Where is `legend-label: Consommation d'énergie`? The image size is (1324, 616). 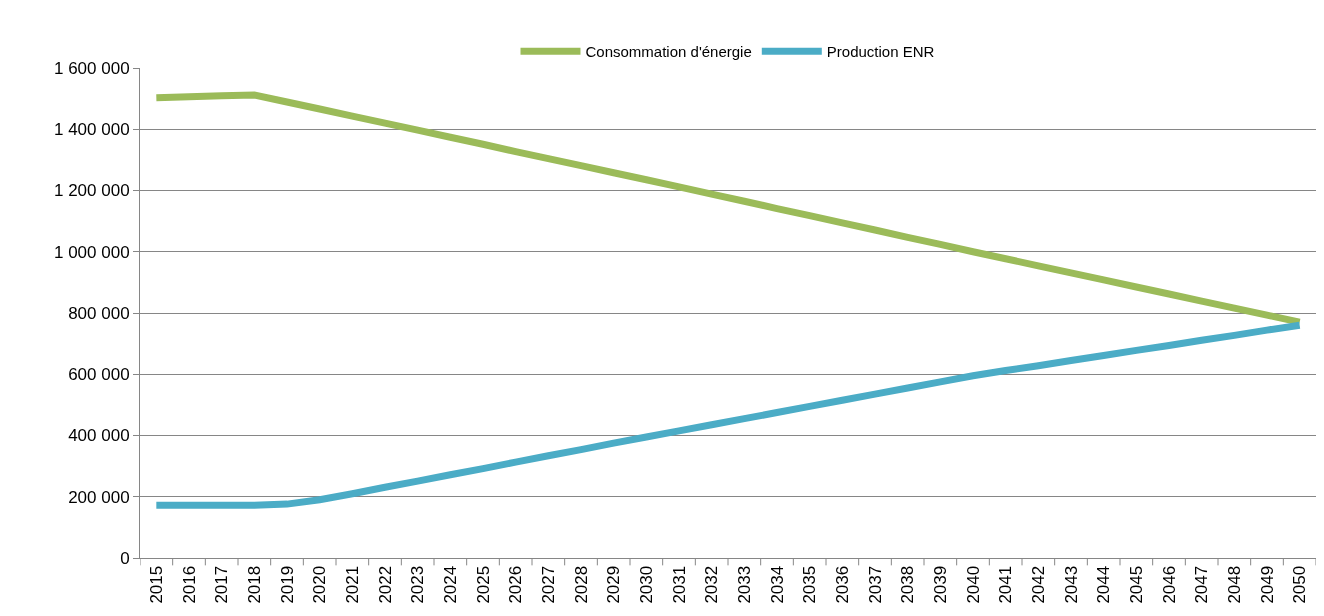
legend-label: Consommation d'énergie is located at coordinates (668, 52).